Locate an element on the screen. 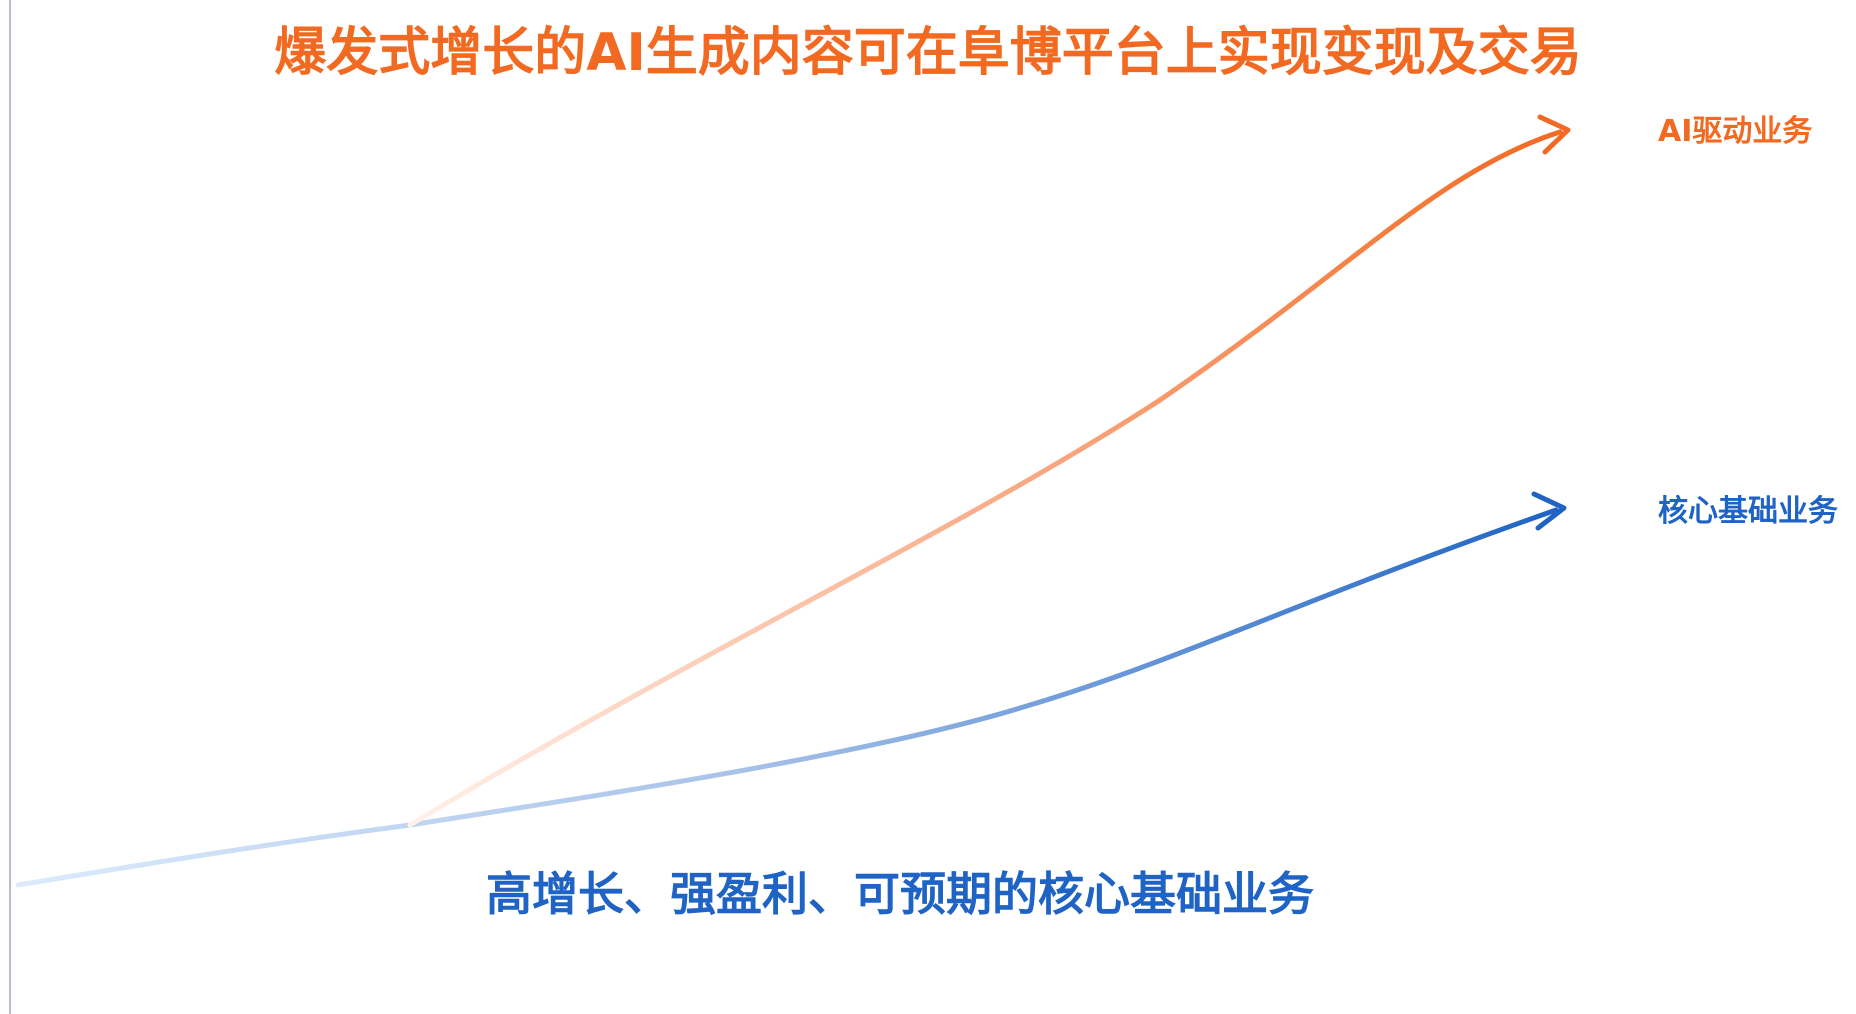  diagram-headline: 爆发式增长的AI生成内容可在阜博平台上实现变现及交易 is located at coordinates (928, 53).